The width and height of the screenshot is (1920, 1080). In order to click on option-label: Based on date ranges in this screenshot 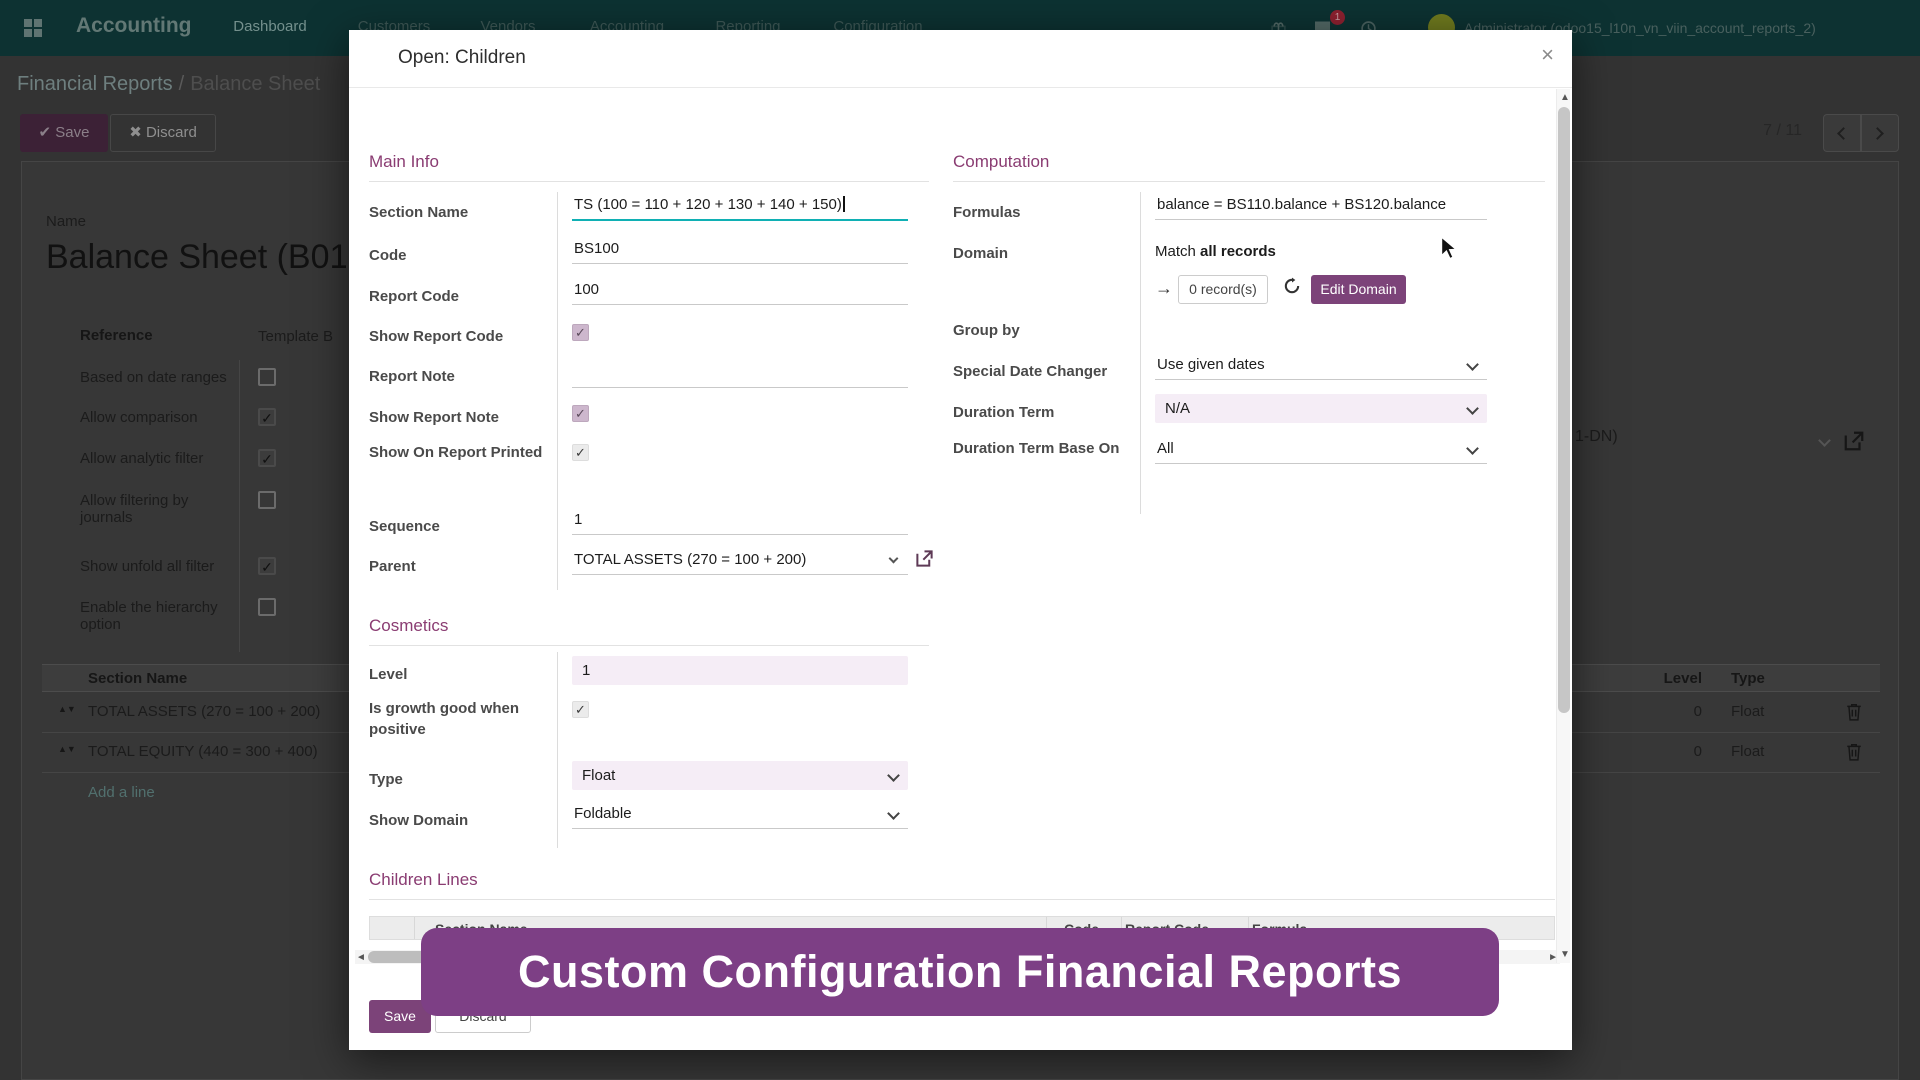, I will do `click(153, 377)`.